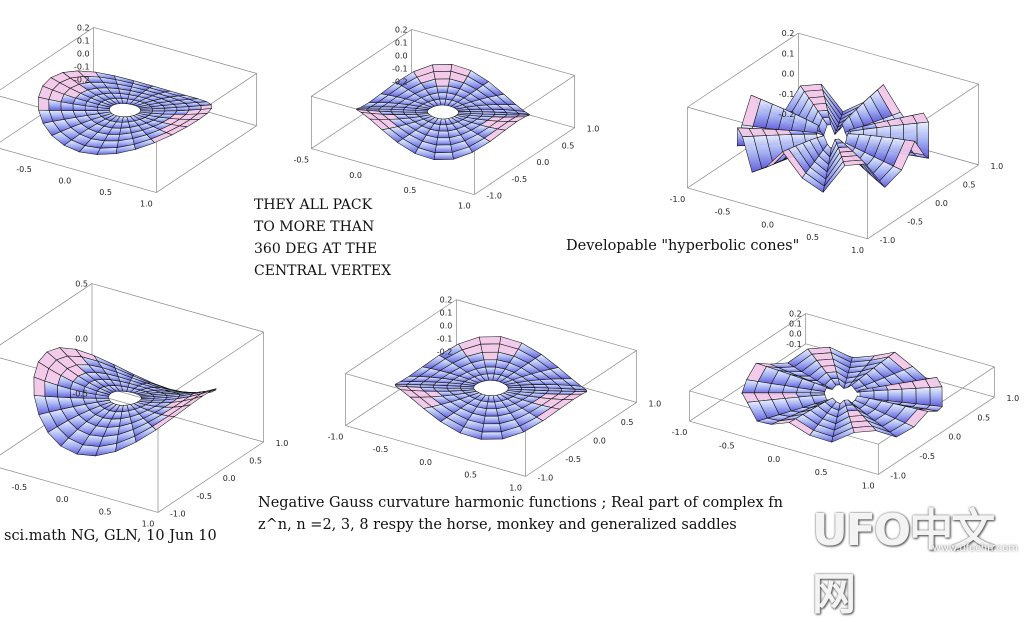 The image size is (1024, 622). Describe the element at coordinates (110, 536) in the screenshot. I see `signature: sci.math NG, GLN, 10 Jun 10` at that location.